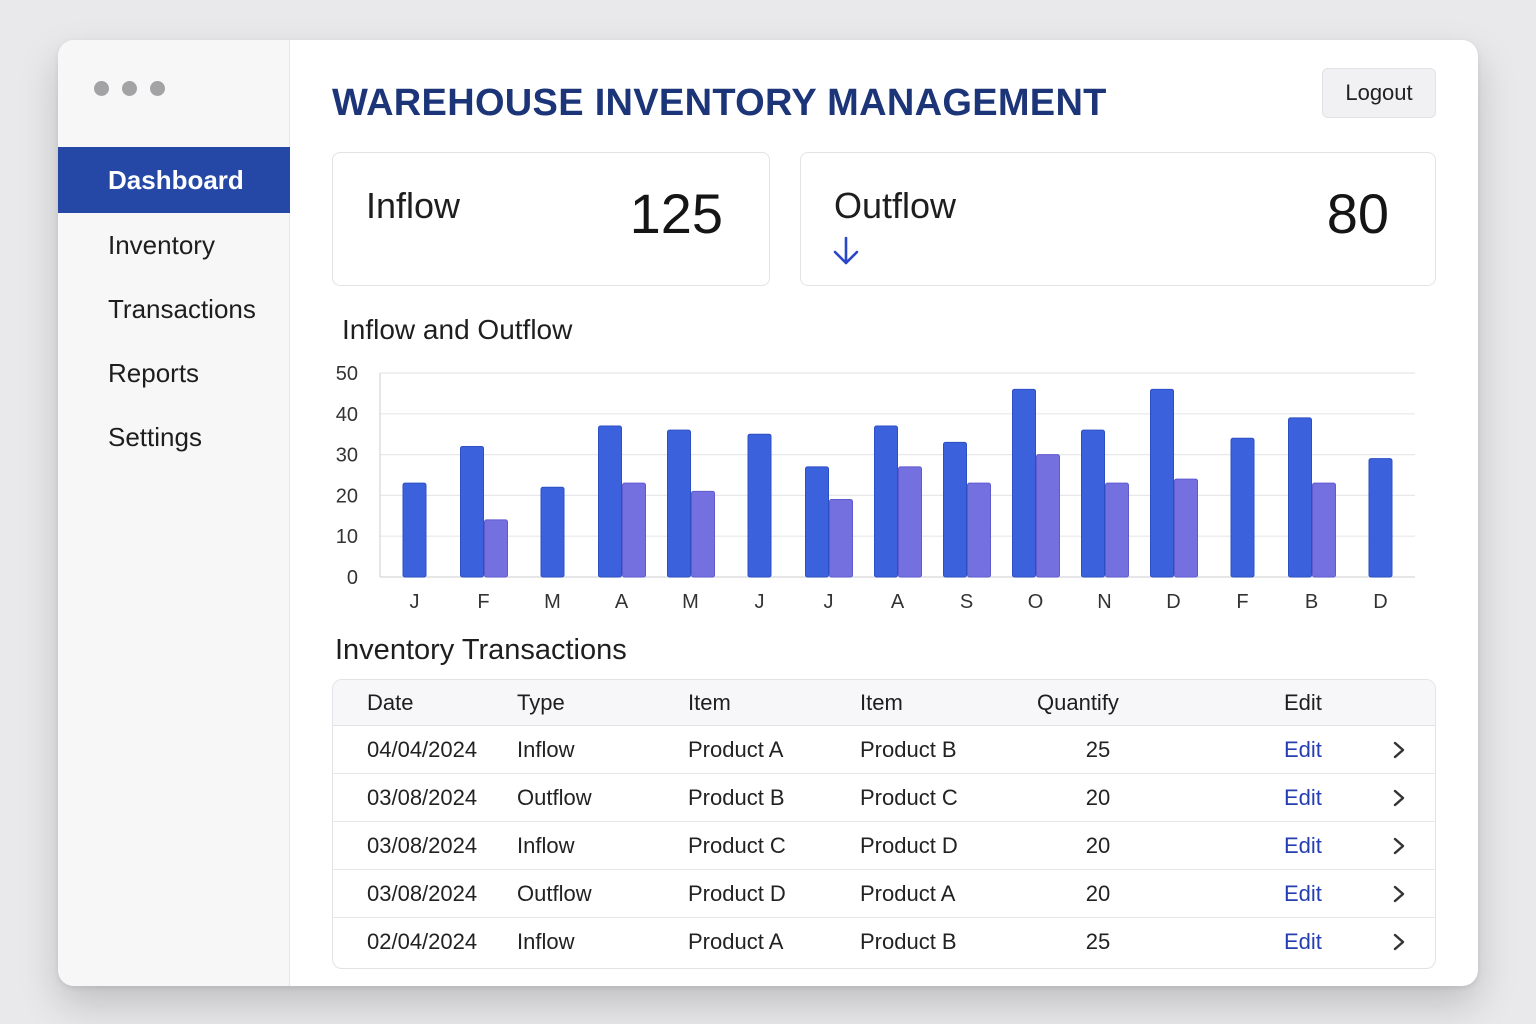 The image size is (1536, 1024). Describe the element at coordinates (895, 205) in the screenshot. I see `outflow-label: Outflow` at that location.